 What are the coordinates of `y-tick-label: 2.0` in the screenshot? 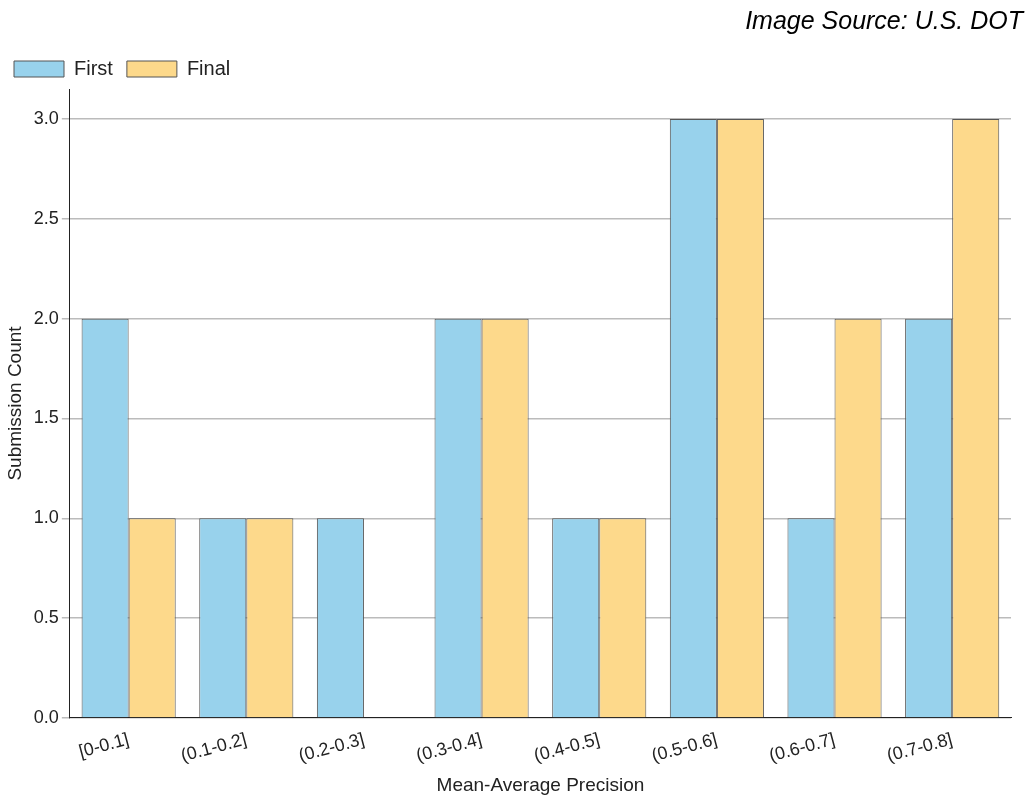 It's located at (46, 317).